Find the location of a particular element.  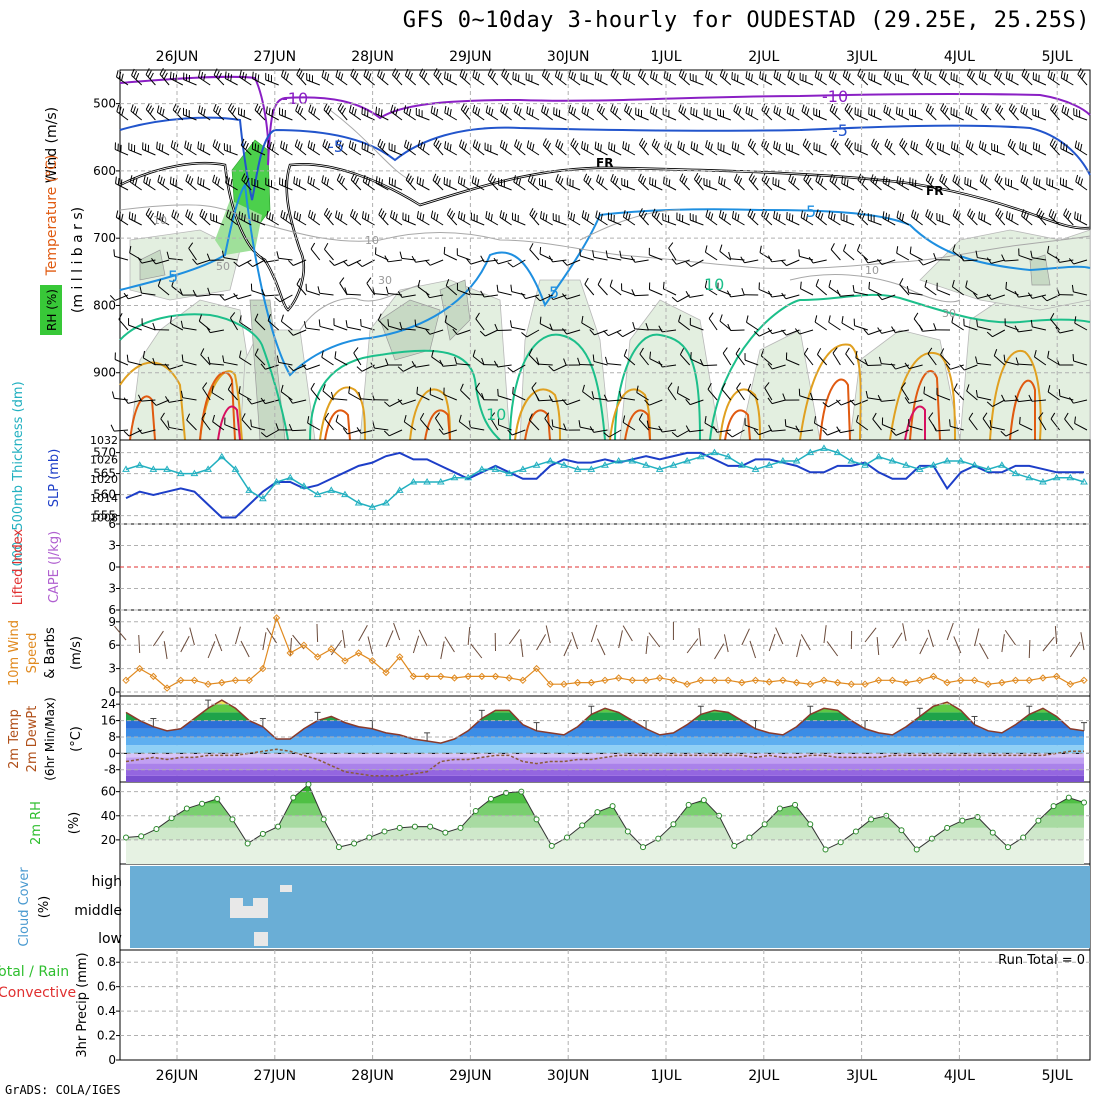

axis-title-precip-a: Total / Rain is located at coordinates (34, 972).